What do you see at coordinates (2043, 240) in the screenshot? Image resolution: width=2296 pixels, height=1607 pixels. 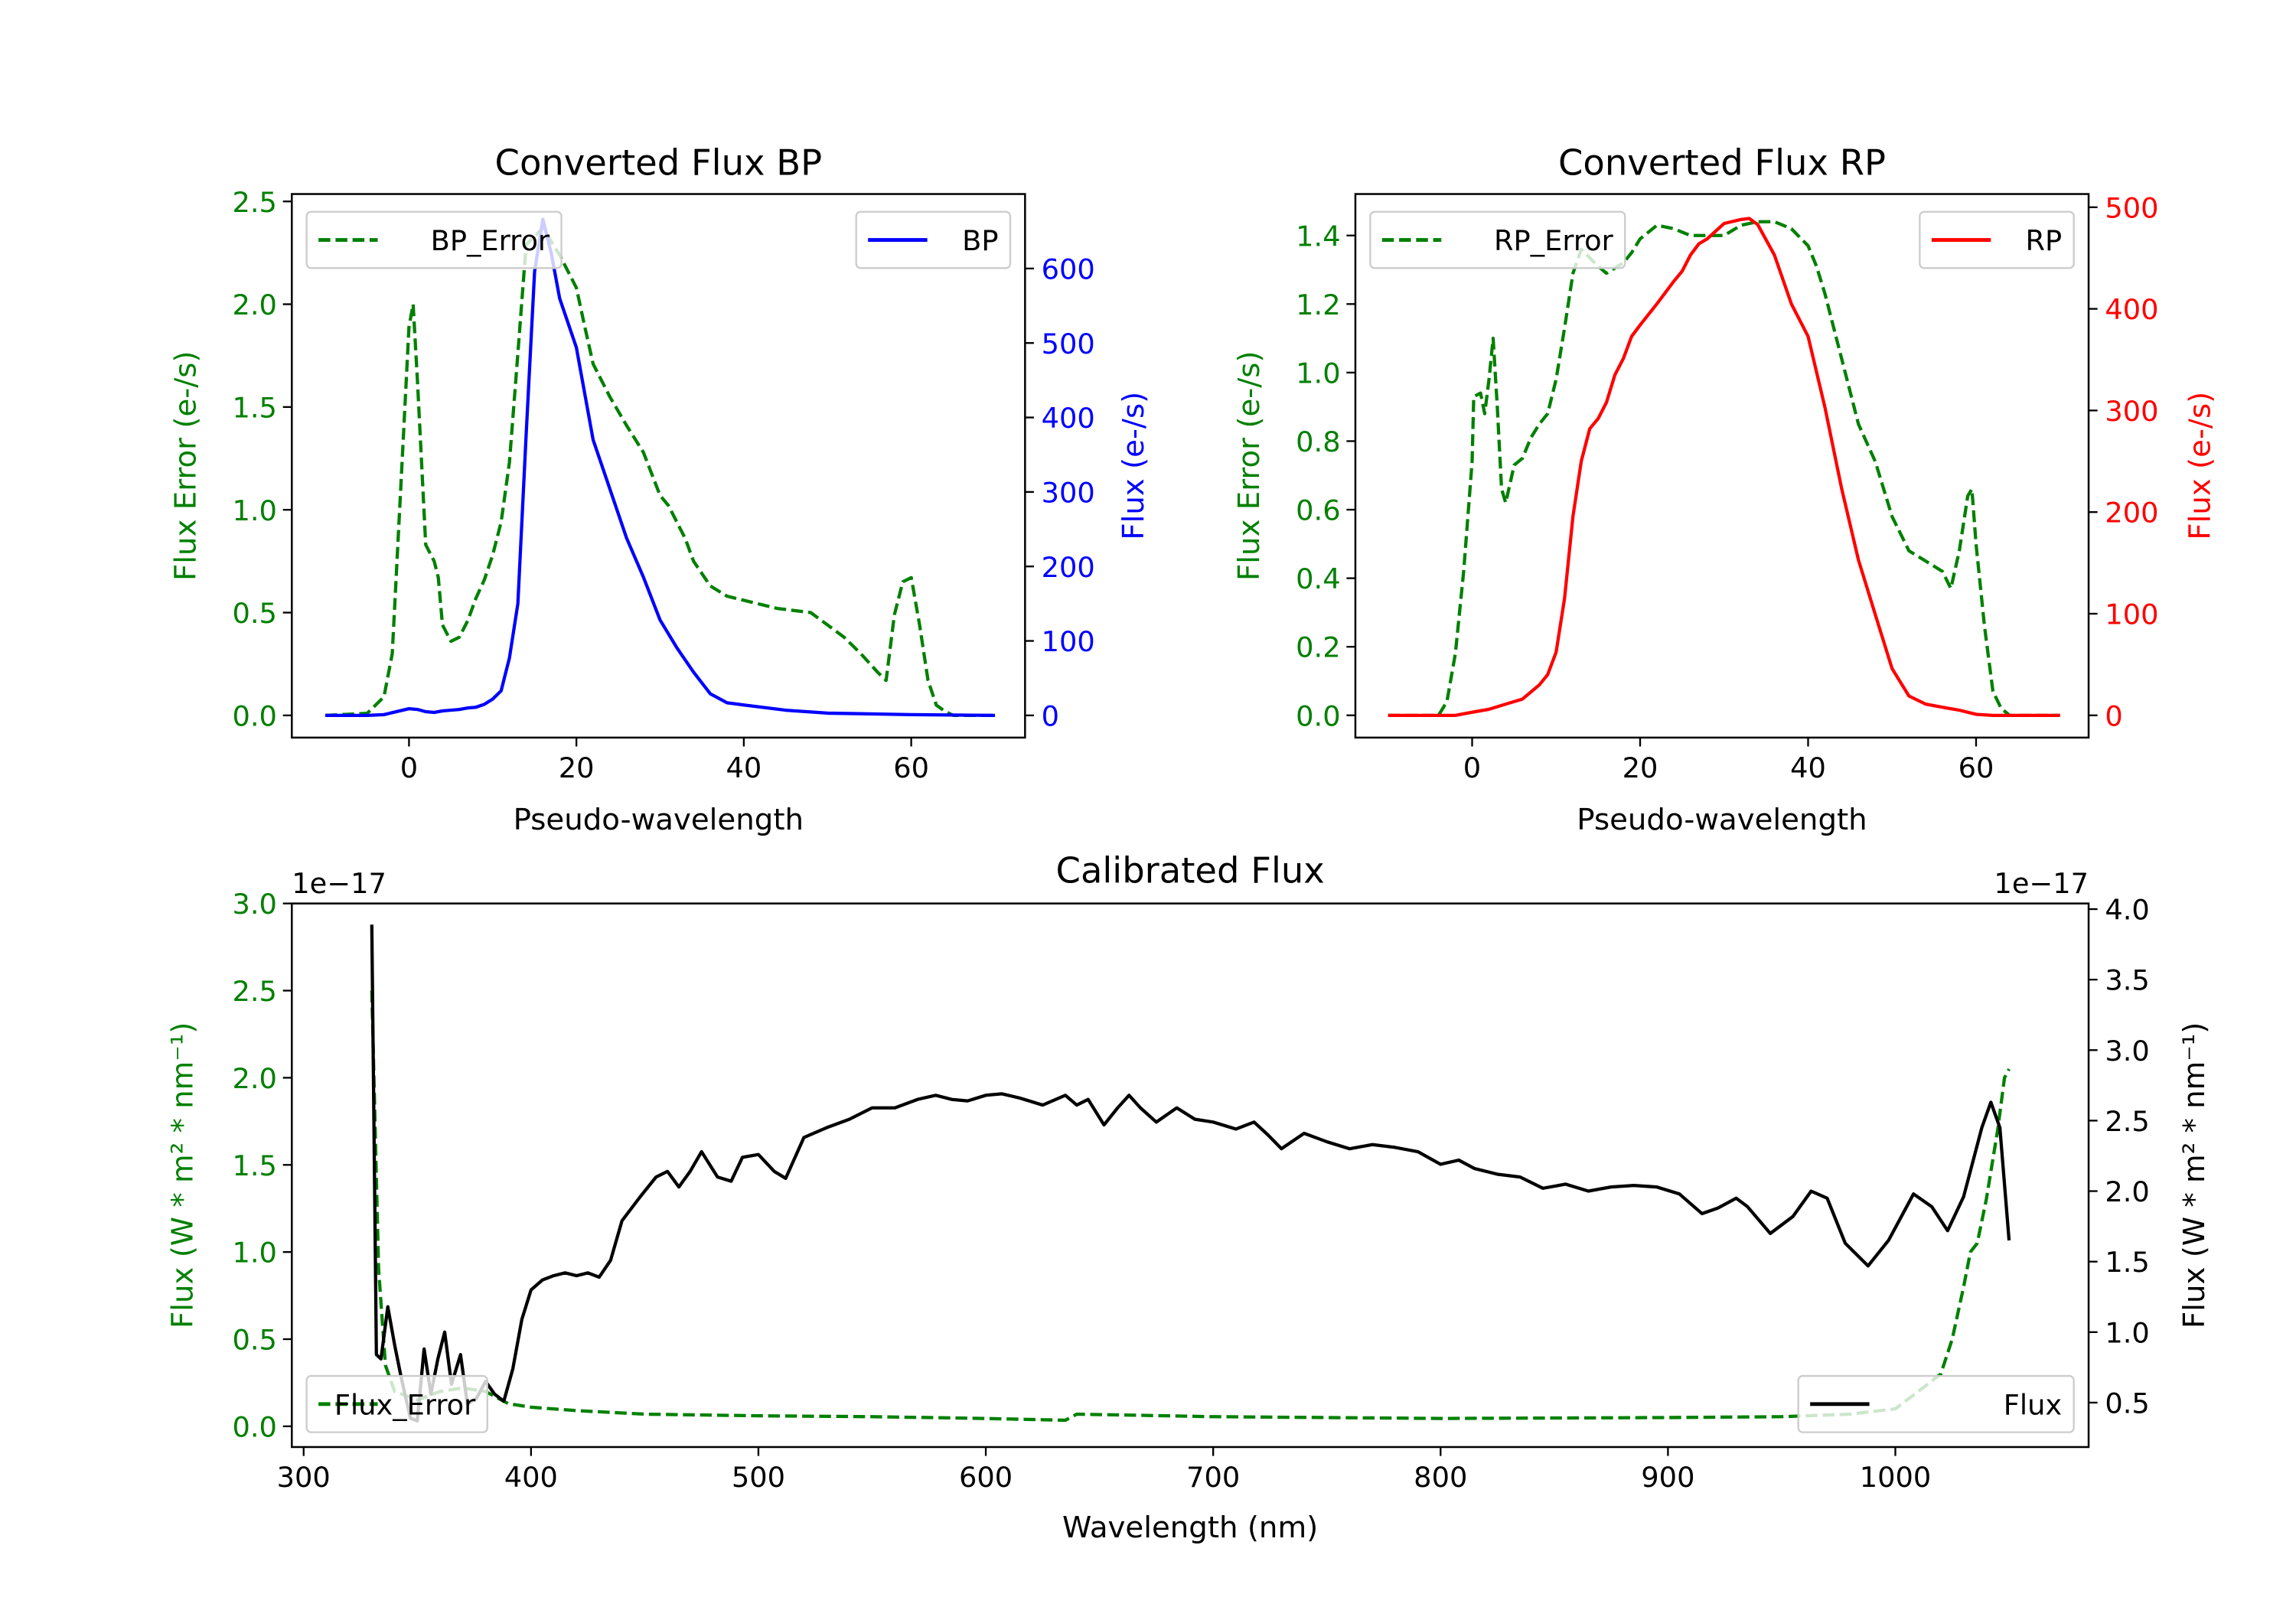 I see `legend-label: RP` at bounding box center [2043, 240].